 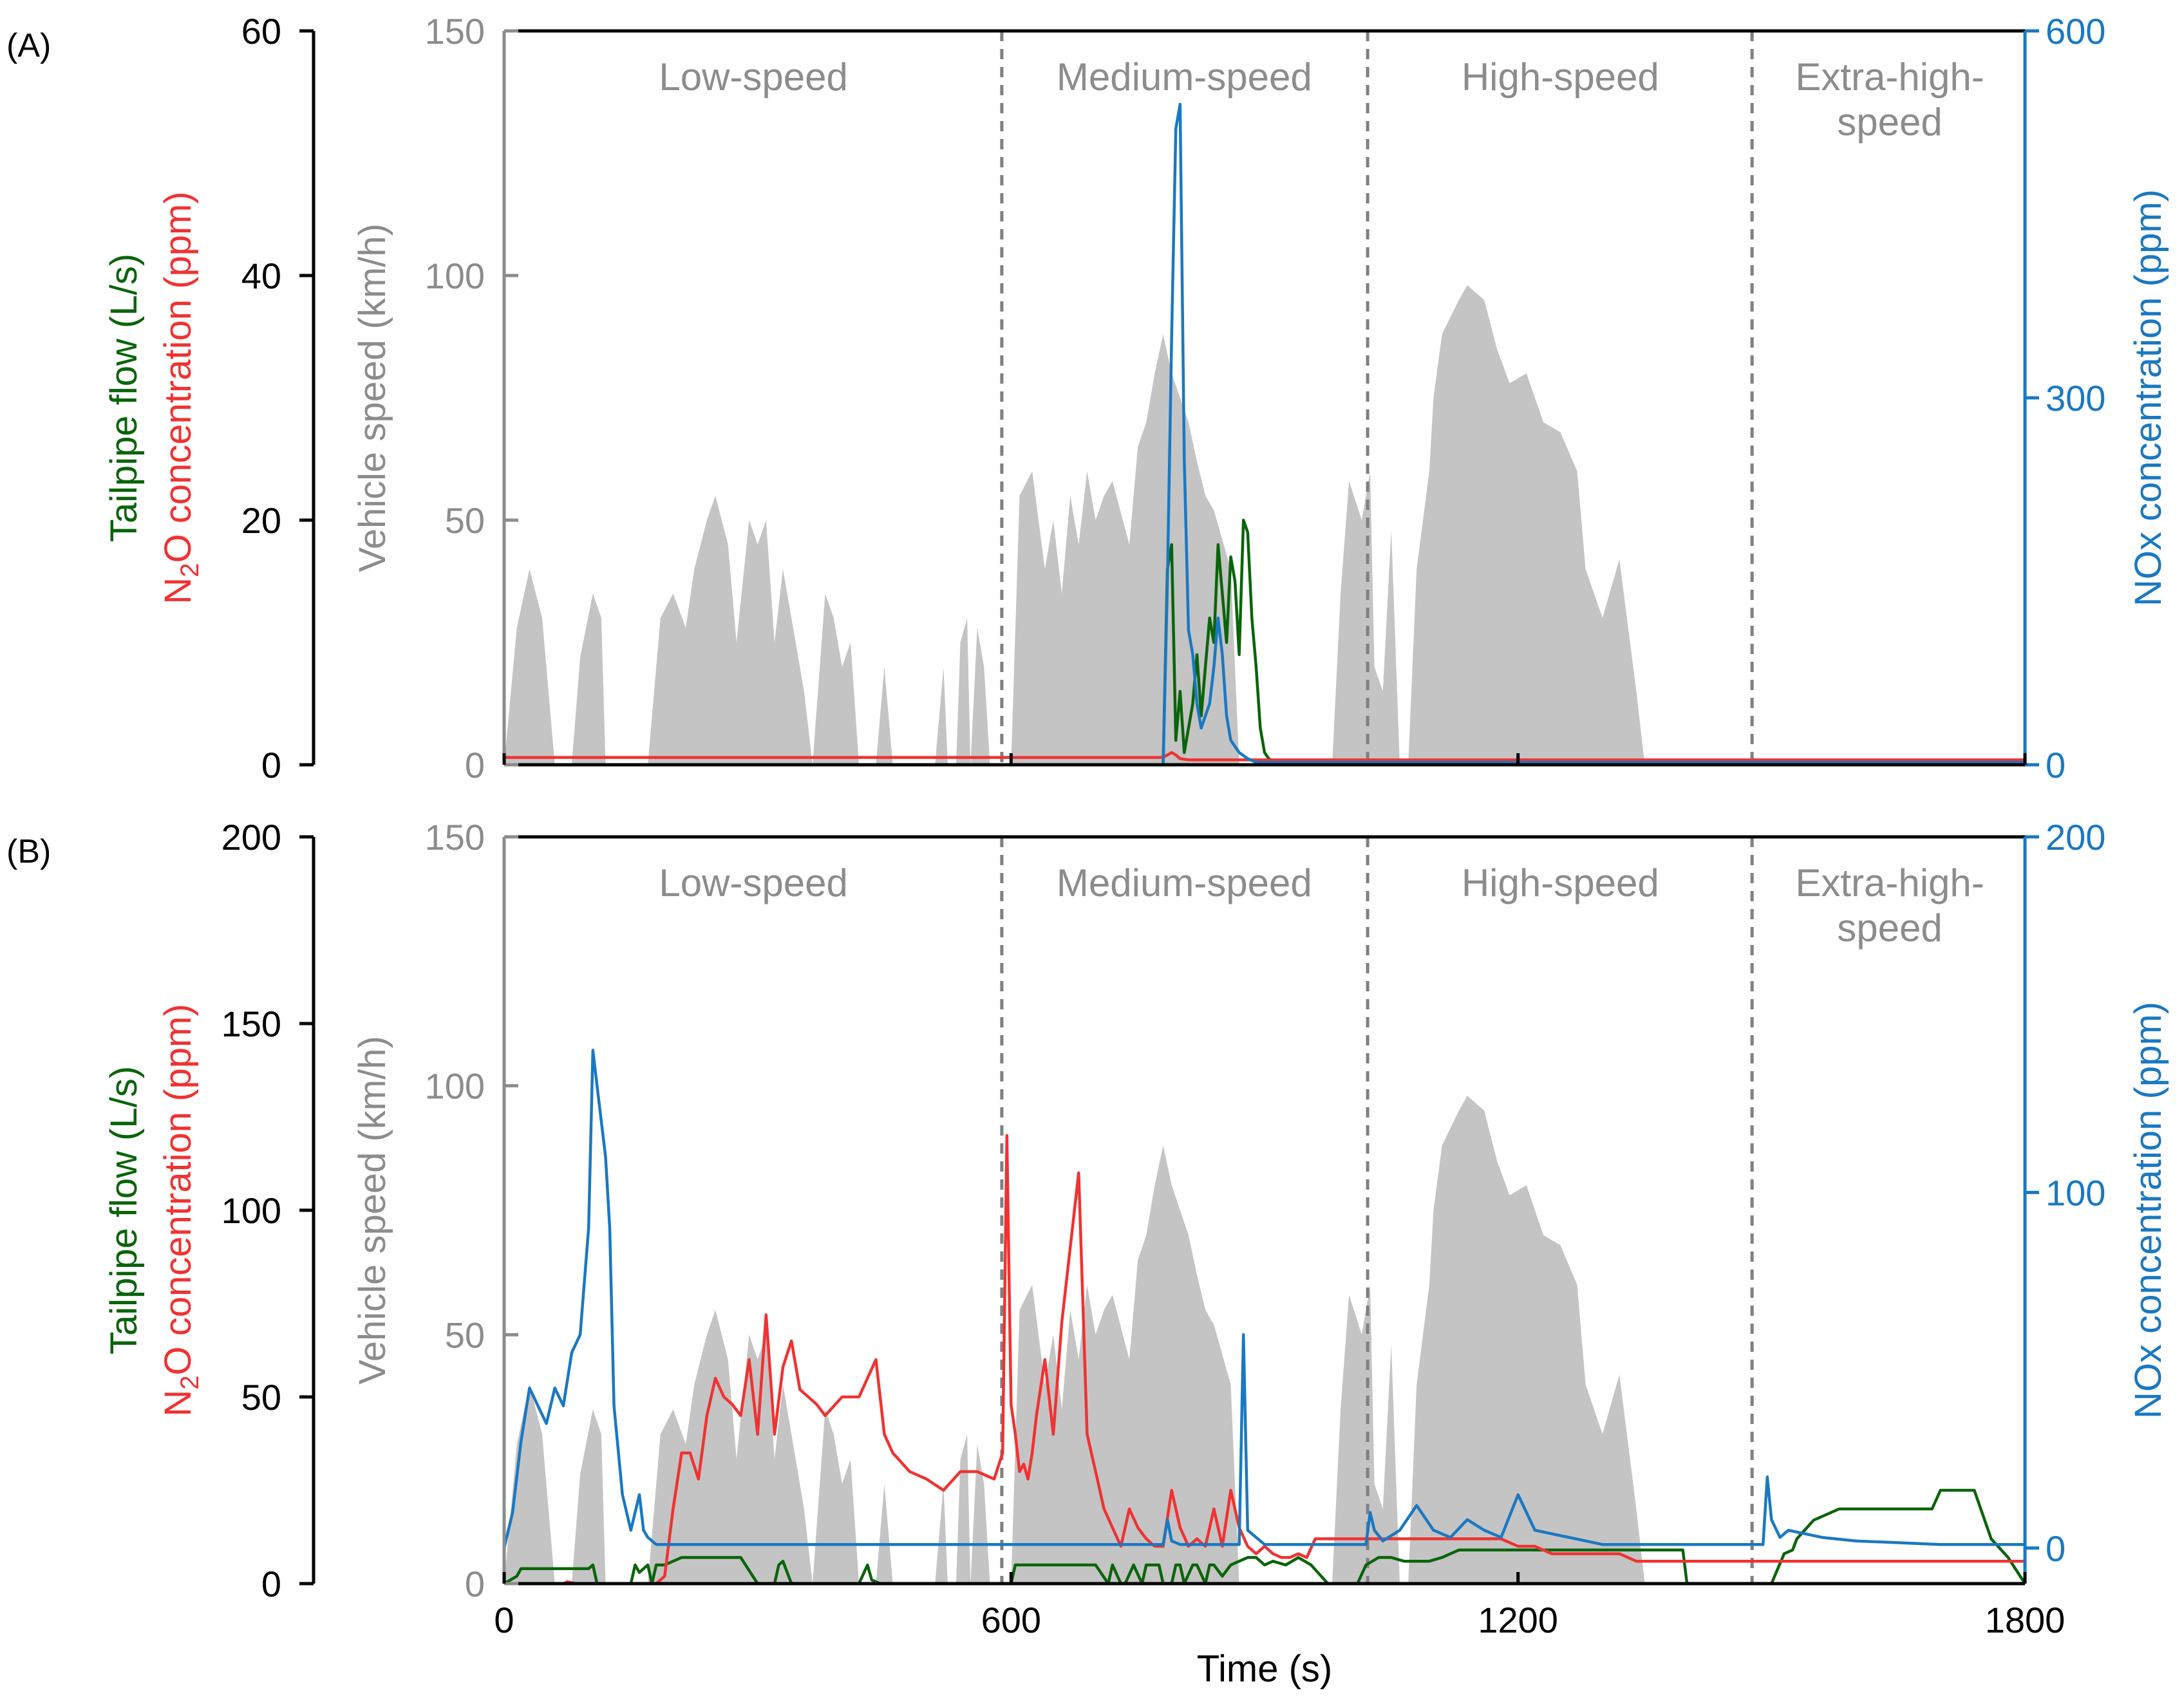 I want to click on left-tick-label: 200, so click(x=251, y=837).